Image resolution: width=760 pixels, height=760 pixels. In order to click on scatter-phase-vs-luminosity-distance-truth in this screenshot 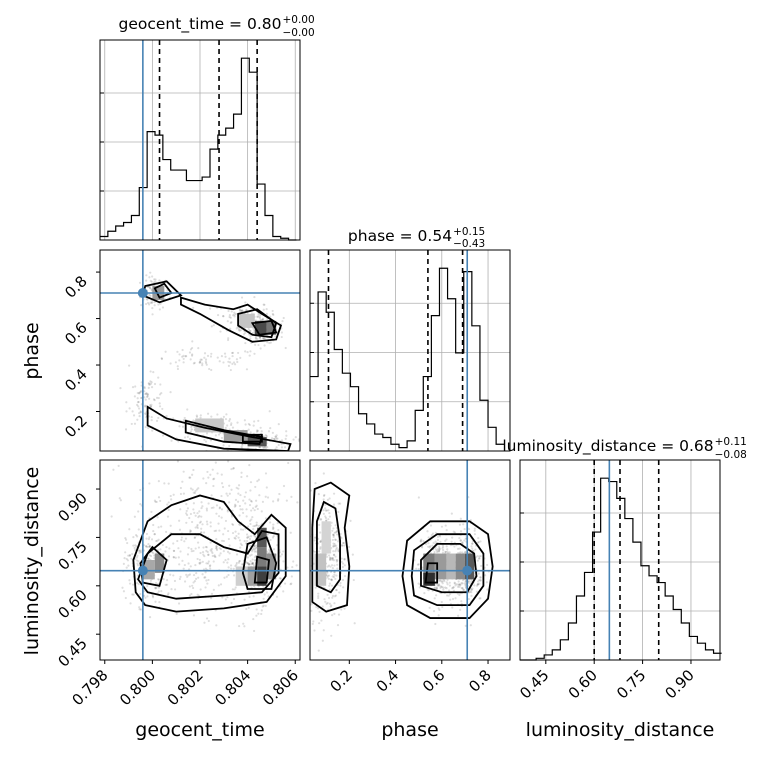, I will do `click(410, 560)`.